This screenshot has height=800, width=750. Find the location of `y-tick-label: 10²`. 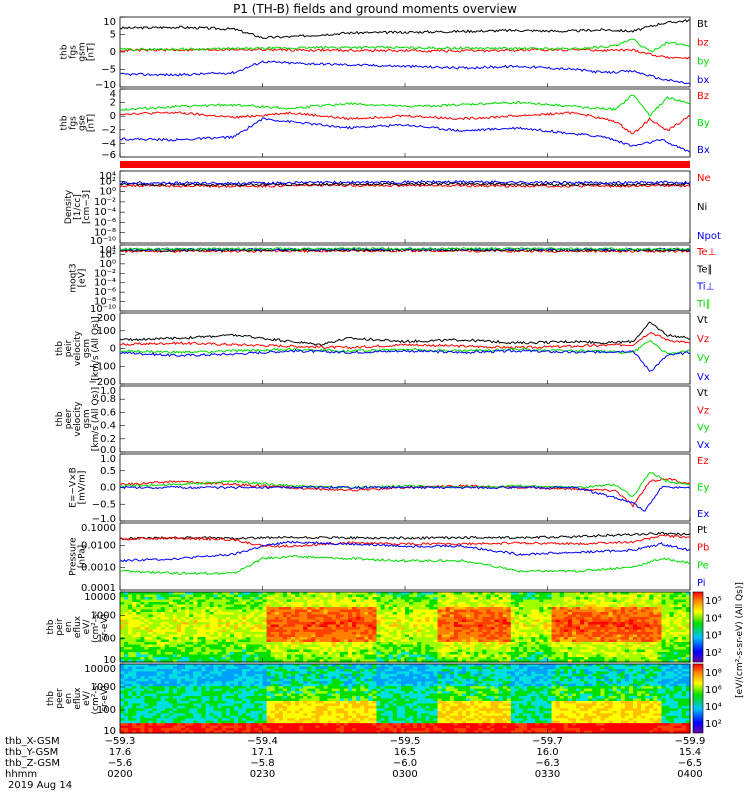

y-tick-label: 10² is located at coordinates (107, 254).